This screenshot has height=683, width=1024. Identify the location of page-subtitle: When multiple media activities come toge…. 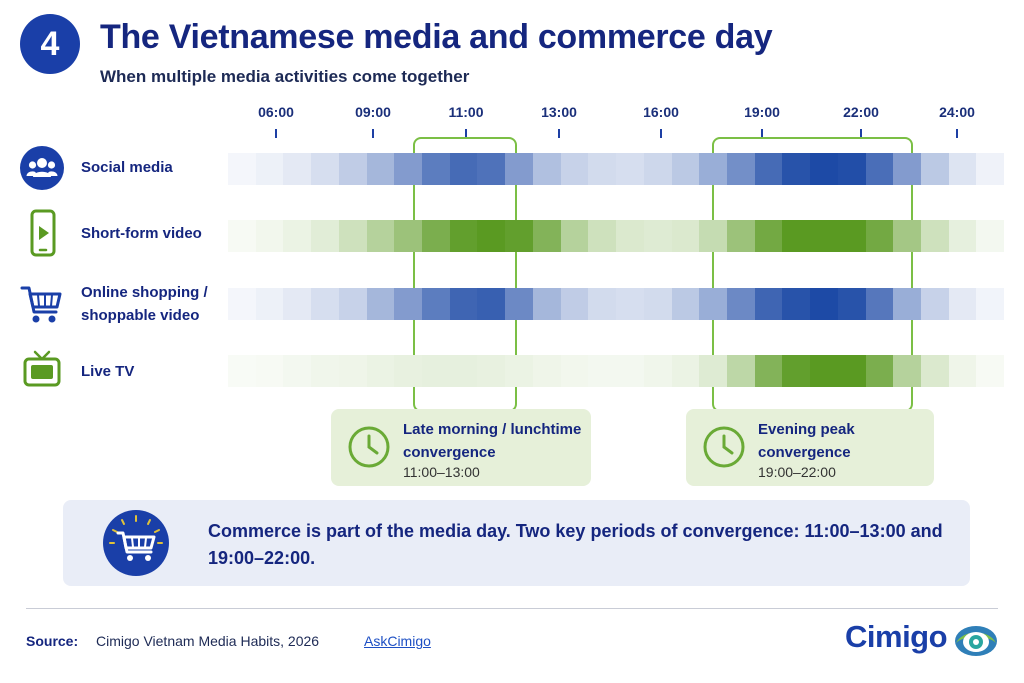
(285, 76).